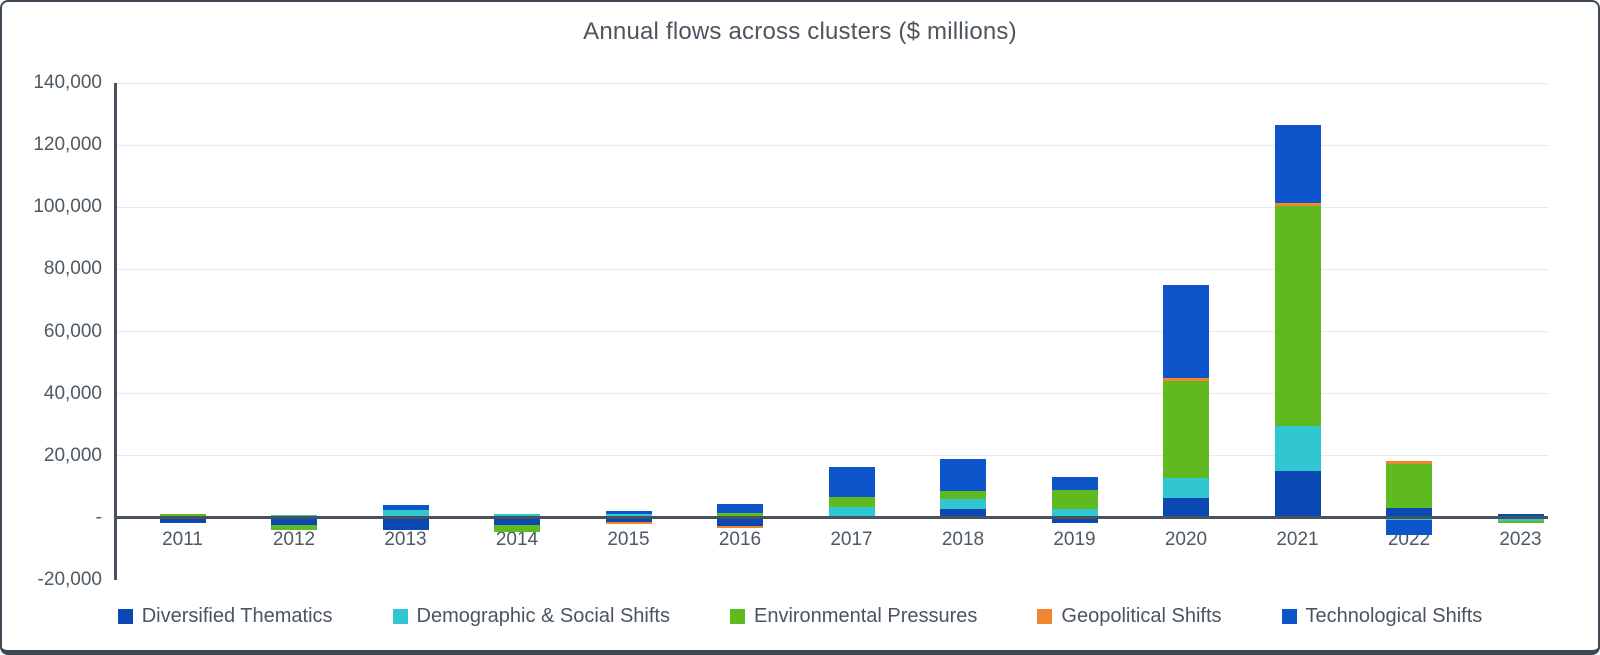  Describe the element at coordinates (72, 269) in the screenshot. I see `y-axis-label: 80,000` at that location.